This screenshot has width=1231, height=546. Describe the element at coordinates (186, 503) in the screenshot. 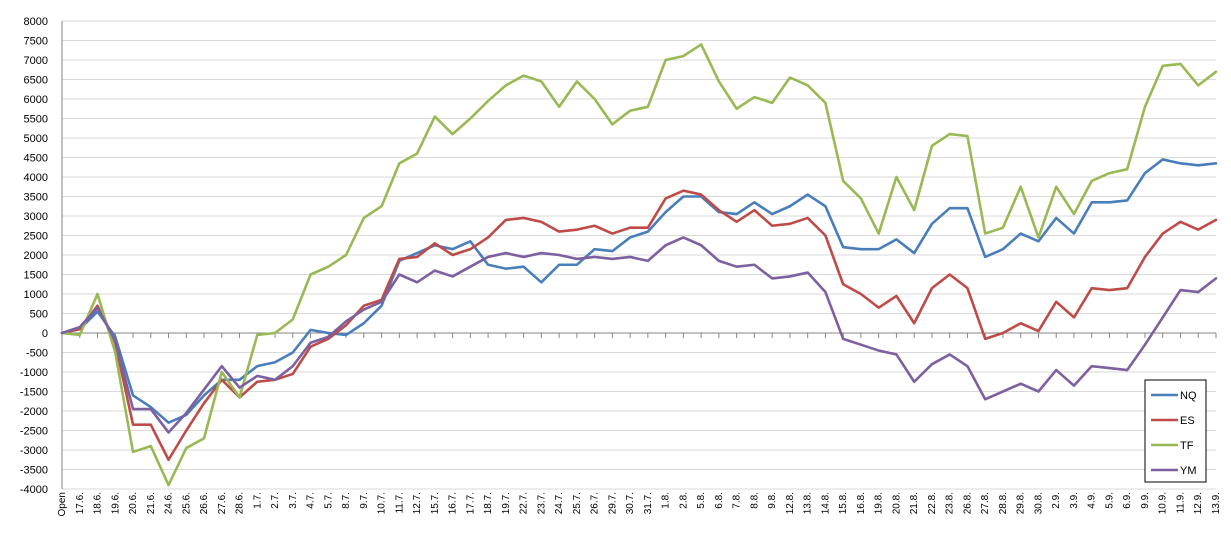

I see `x-tick-label: 25.6.` at that location.